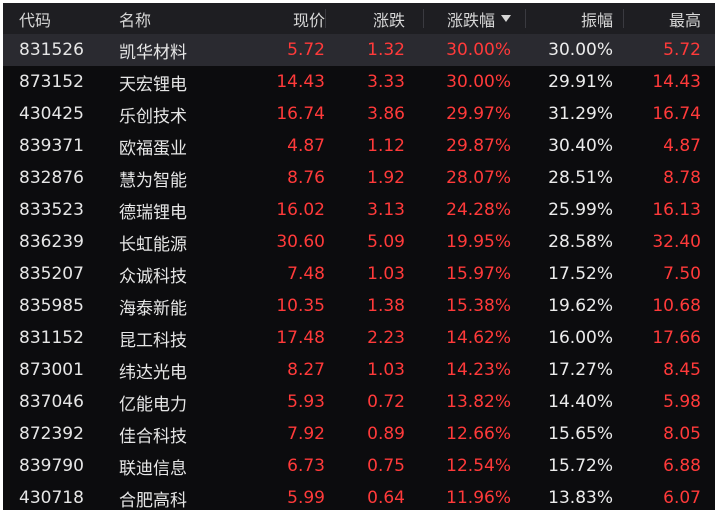 The height and width of the screenshot is (514, 720). What do you see at coordinates (306, 50) in the screenshot?
I see `current-price: 5.72` at bounding box center [306, 50].